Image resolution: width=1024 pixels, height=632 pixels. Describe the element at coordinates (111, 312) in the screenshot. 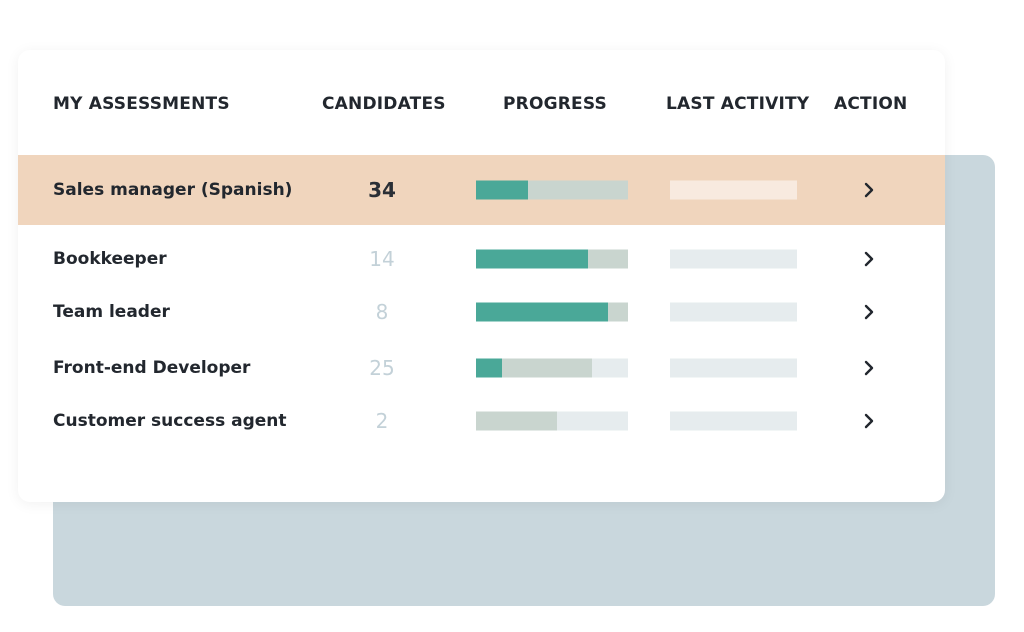

I see `assessment-title: Team leader` at that location.